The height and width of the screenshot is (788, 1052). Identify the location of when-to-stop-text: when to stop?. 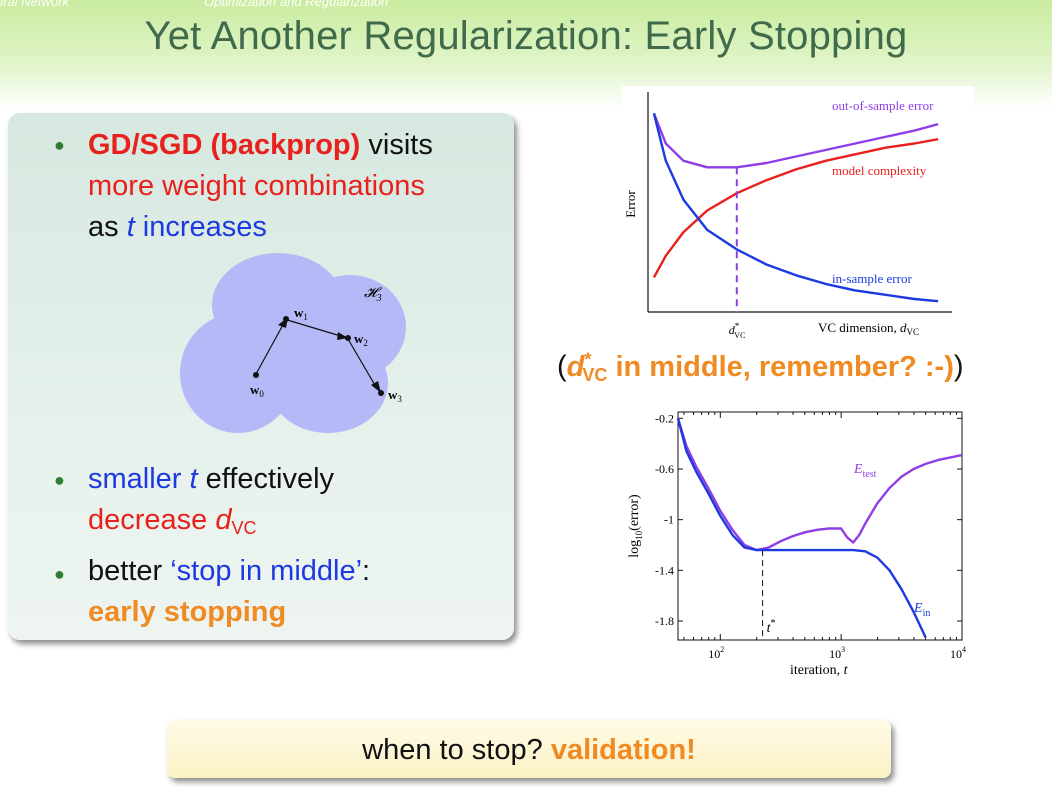
(456, 750).